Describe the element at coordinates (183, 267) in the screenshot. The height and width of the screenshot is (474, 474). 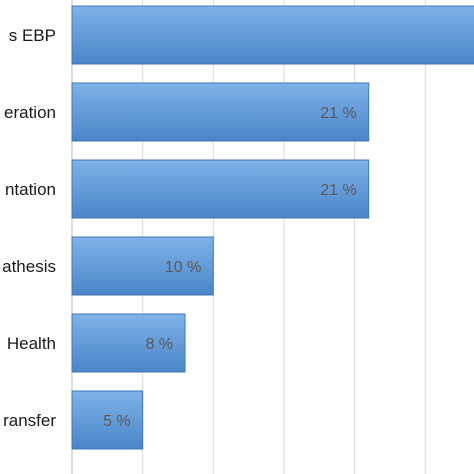
I see `data-label: 10 %` at that location.